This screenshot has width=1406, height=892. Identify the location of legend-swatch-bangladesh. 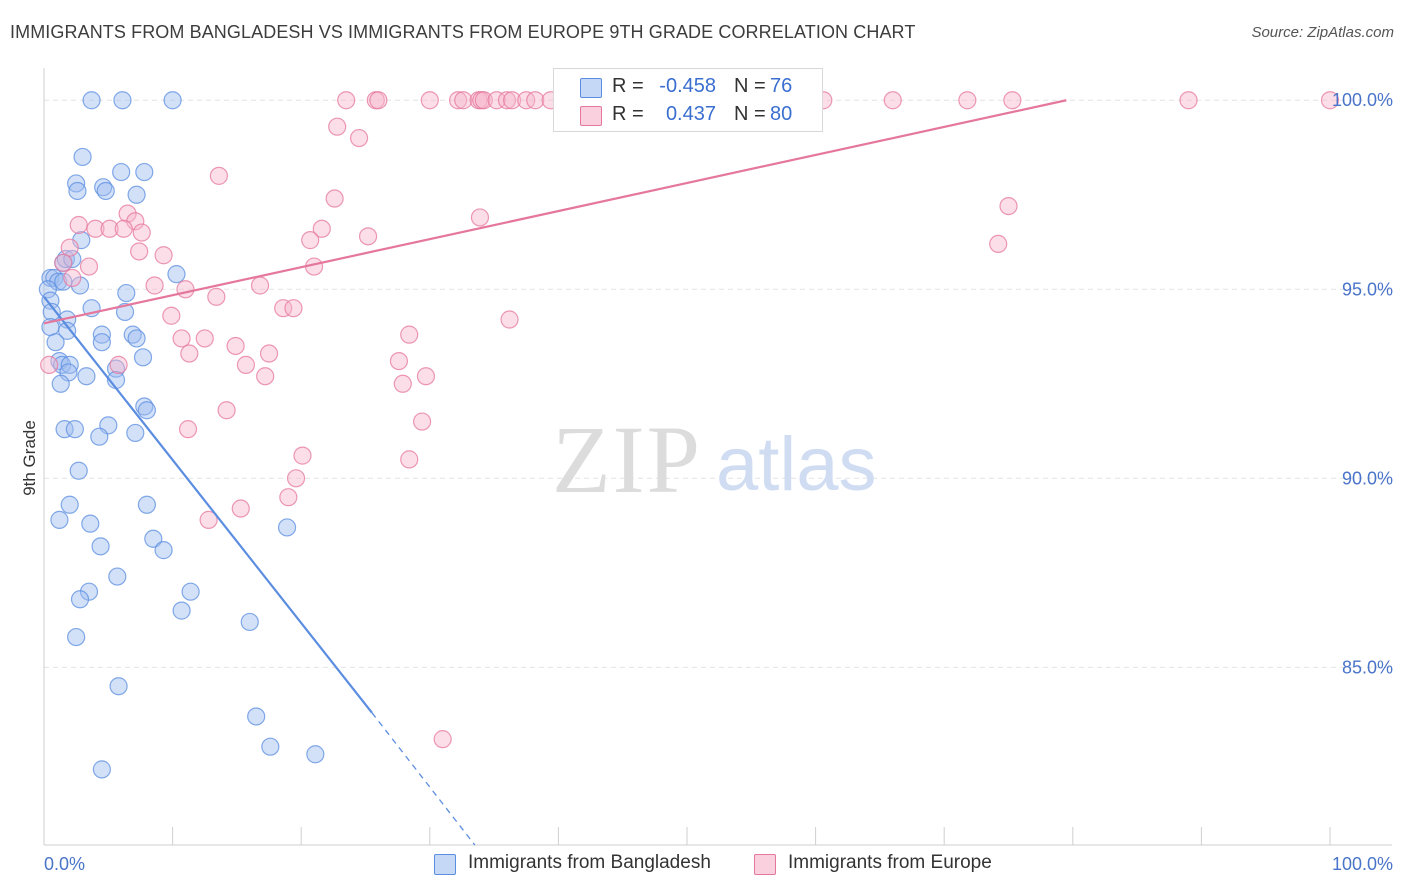
(591, 88).